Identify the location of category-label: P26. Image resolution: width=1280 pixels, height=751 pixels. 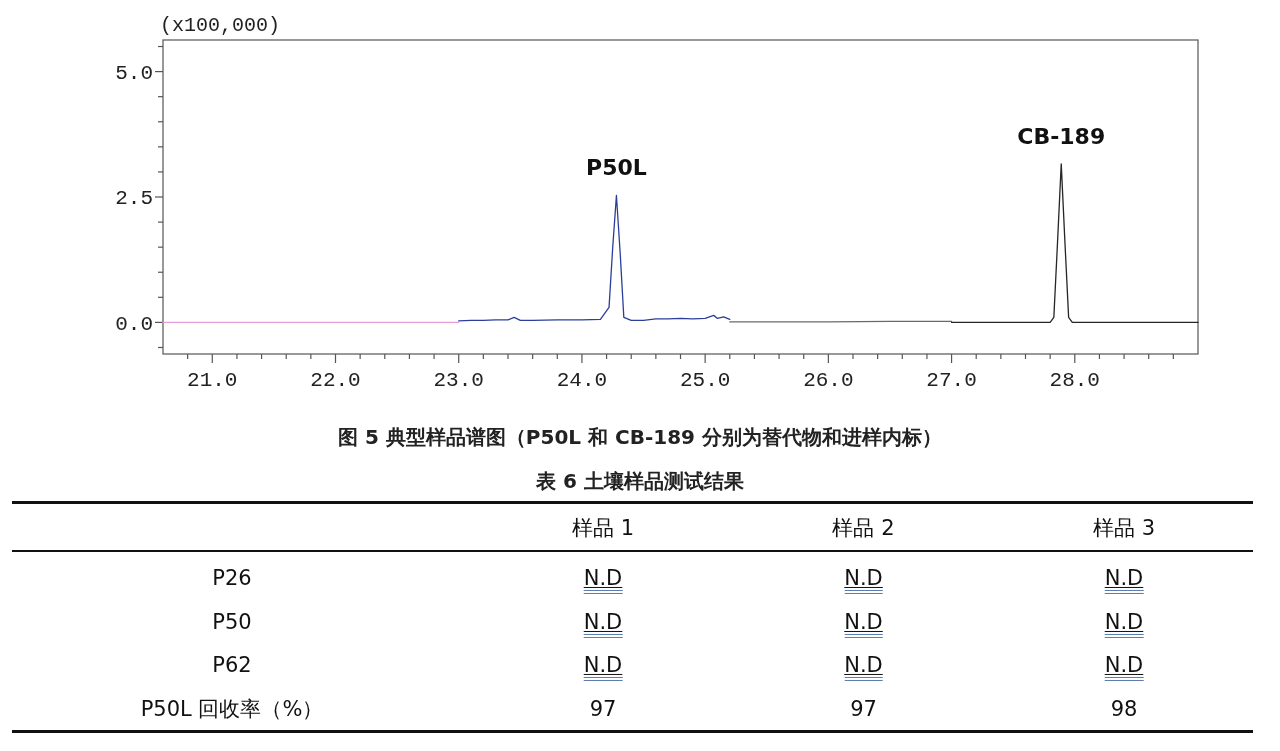
(232, 577).